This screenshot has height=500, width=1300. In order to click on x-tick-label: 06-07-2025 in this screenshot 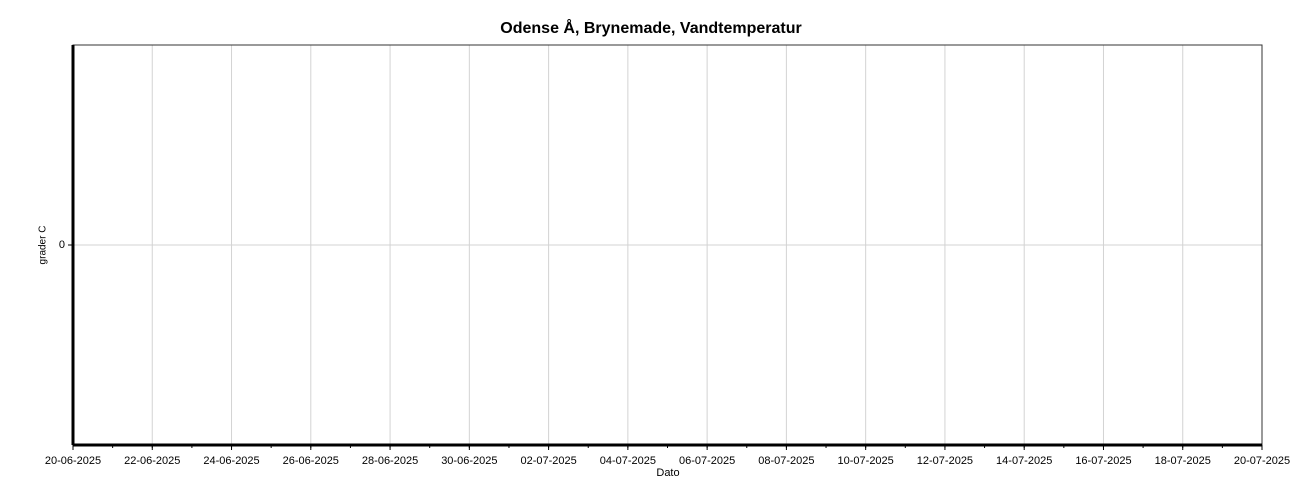, I will do `click(707, 461)`.